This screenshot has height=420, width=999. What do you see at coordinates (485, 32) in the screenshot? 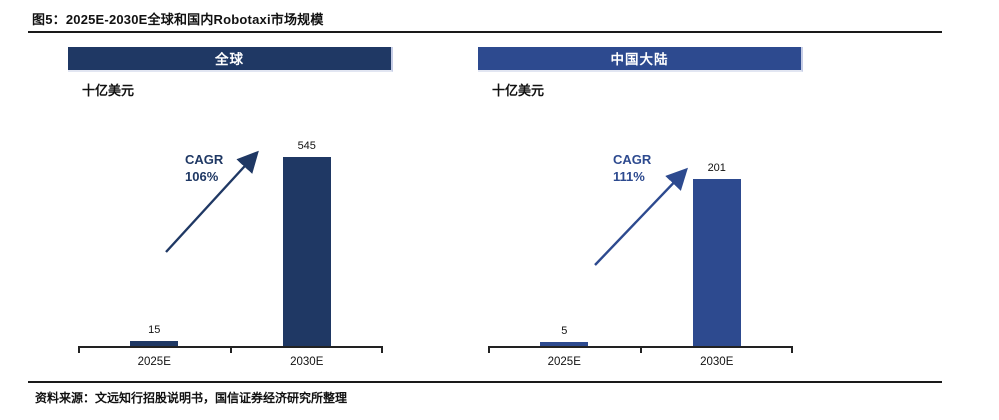
I see `title-divider-line` at bounding box center [485, 32].